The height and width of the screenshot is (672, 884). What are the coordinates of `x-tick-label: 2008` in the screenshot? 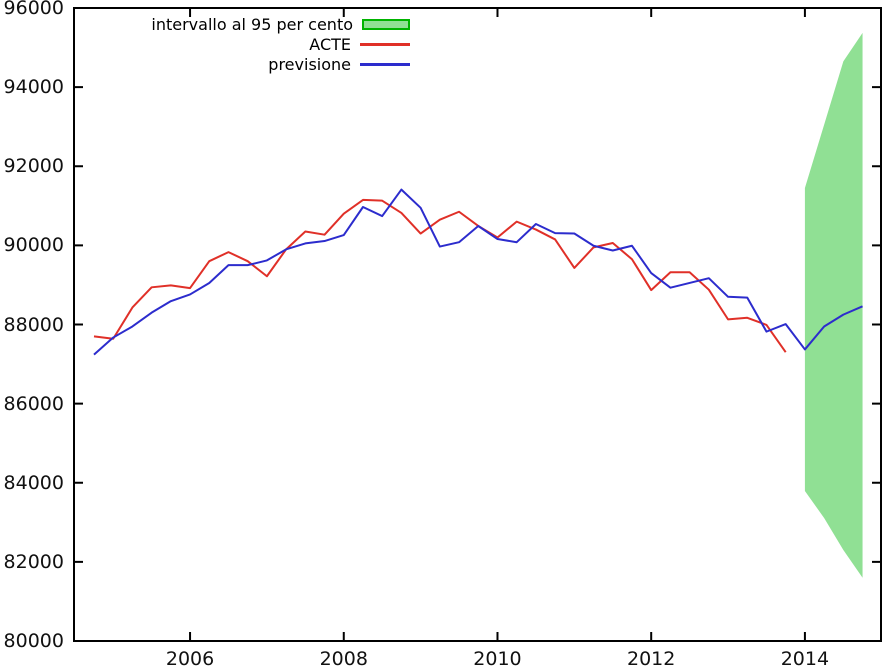 It's located at (343, 659).